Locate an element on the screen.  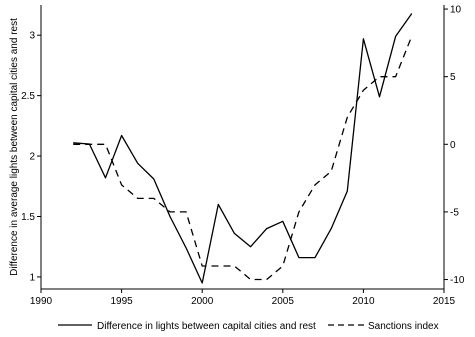
y-tick-label: 1 is located at coordinates (32, 277).